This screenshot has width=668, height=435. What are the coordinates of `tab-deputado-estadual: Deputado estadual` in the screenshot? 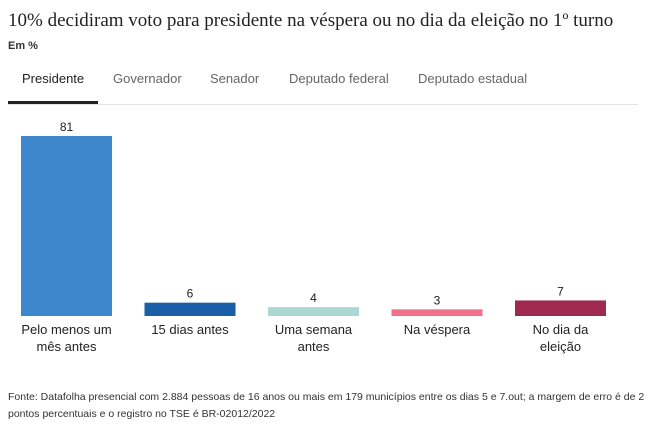 It's located at (473, 78).